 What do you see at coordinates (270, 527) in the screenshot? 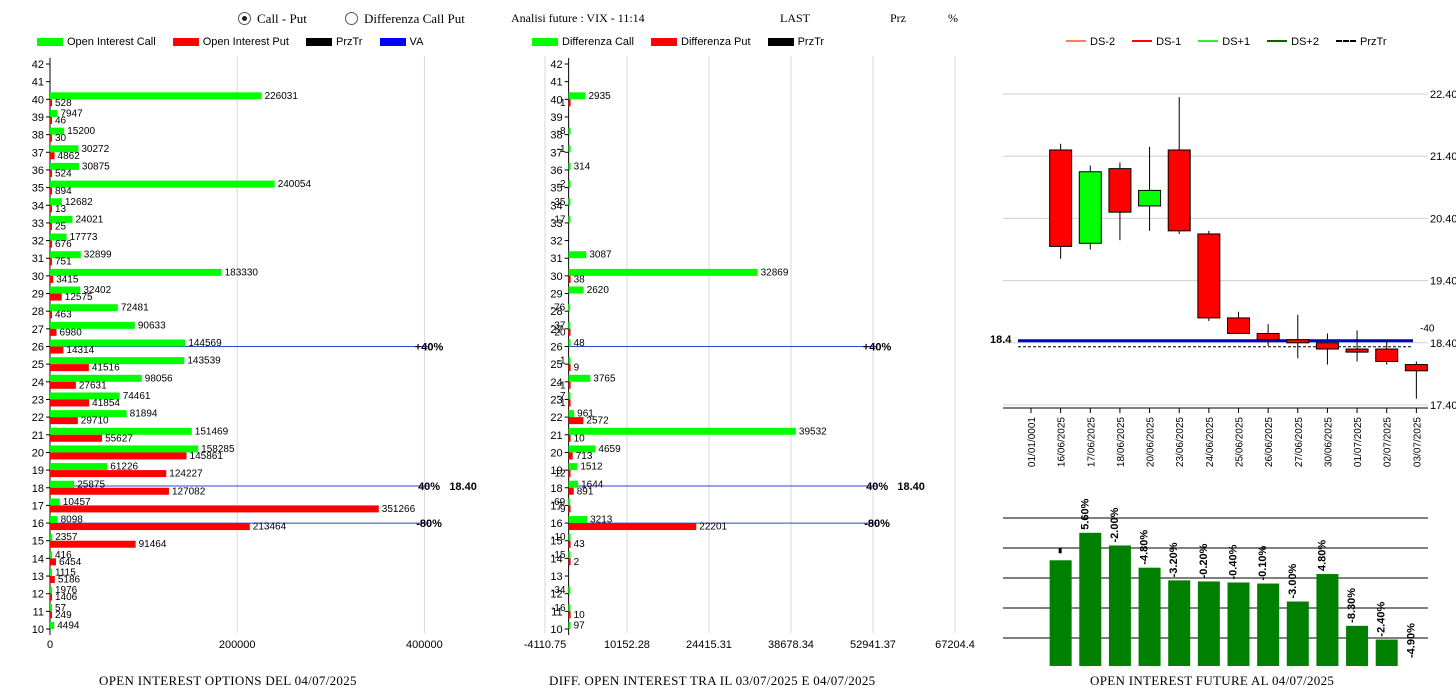
I see `bar-value-label: 213464` at bounding box center [270, 527].